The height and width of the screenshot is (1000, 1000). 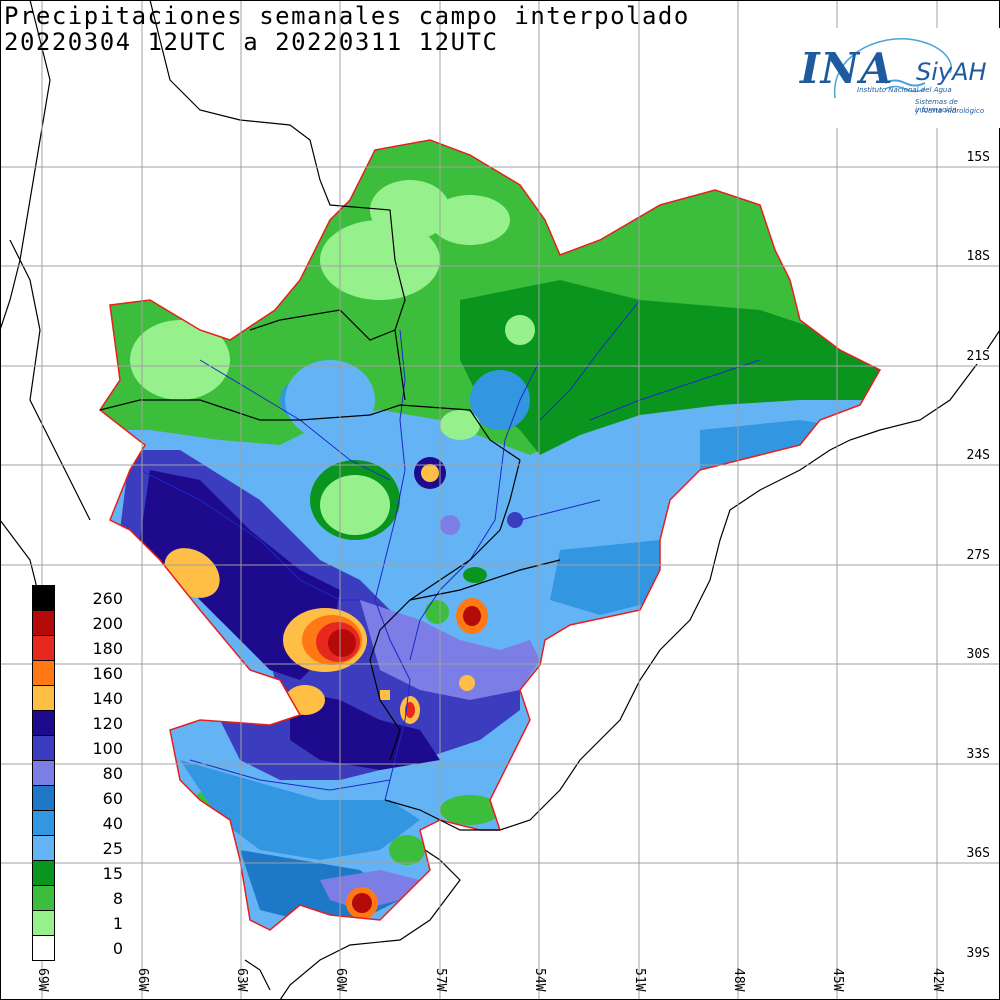 What do you see at coordinates (738, 980) in the screenshot?
I see `lon-label: 48W` at bounding box center [738, 980].